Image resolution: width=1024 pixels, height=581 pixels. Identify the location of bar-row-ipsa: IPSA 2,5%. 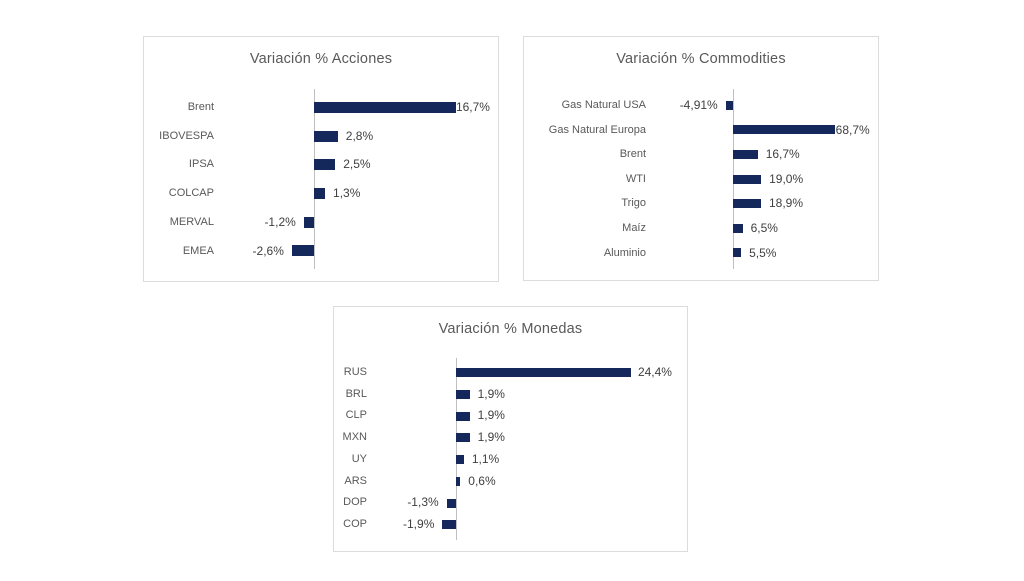
(321, 164).